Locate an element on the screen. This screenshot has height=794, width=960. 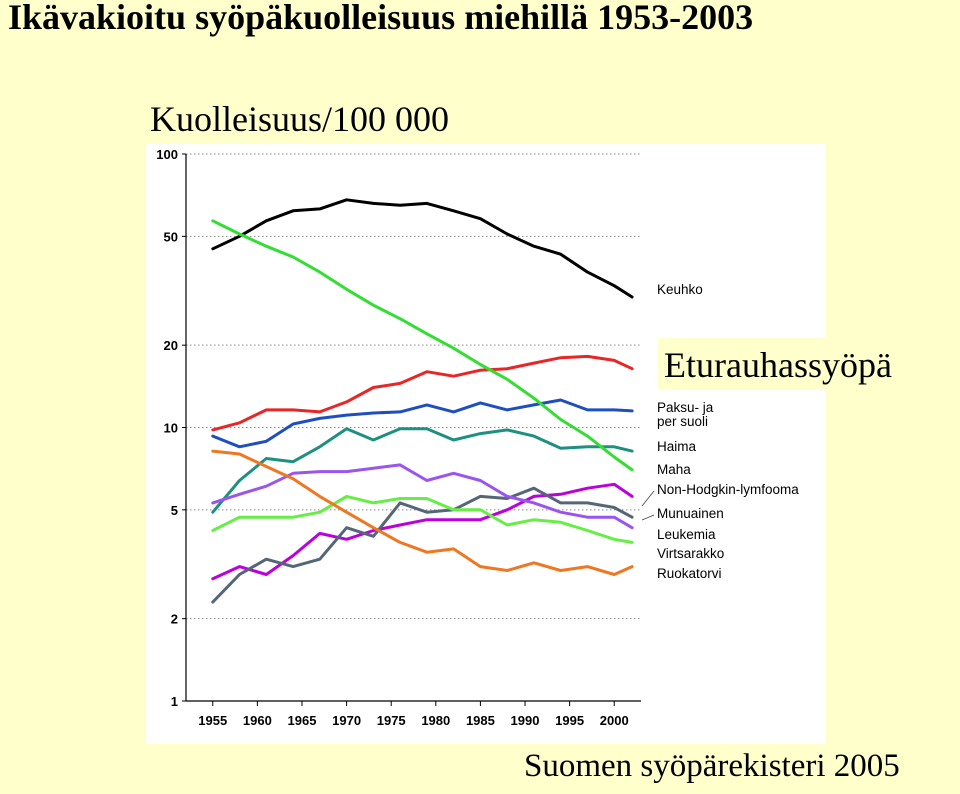
x-tick-label-1960: 1960 is located at coordinates (257, 720).